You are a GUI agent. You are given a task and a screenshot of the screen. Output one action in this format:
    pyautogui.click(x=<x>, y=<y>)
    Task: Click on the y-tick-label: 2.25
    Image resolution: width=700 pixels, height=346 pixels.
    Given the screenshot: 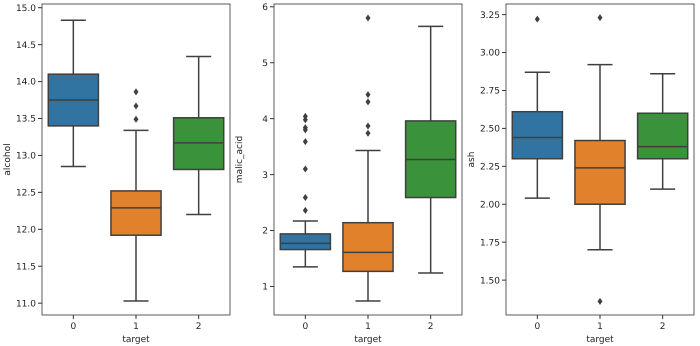 What is the action you would take?
    pyautogui.click(x=490, y=167)
    